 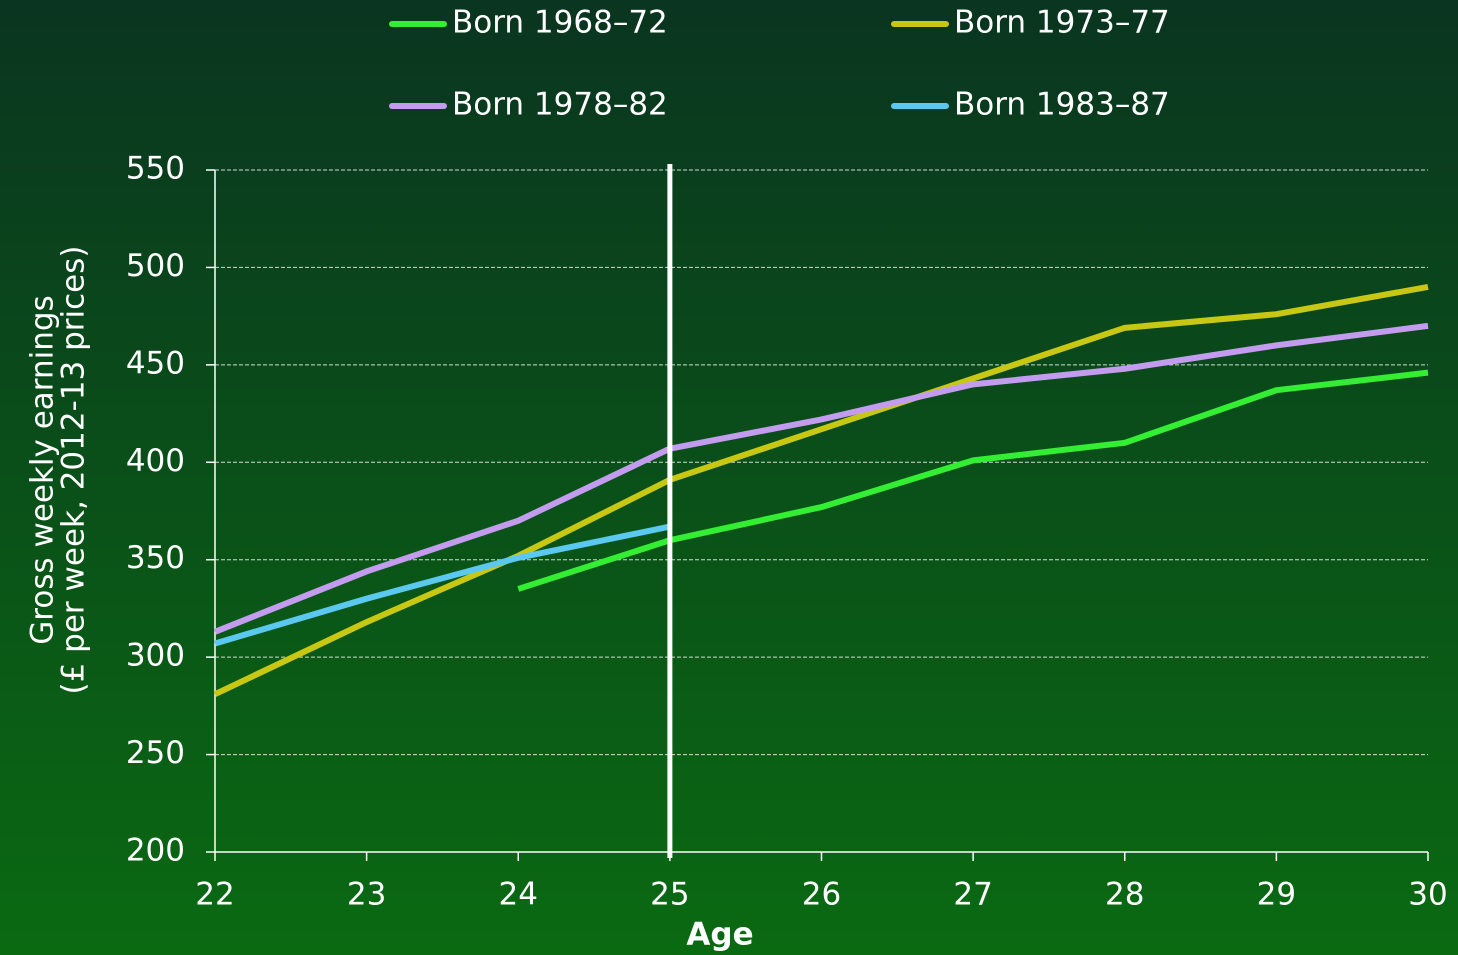 I want to click on series-line, so click(x=442, y=585).